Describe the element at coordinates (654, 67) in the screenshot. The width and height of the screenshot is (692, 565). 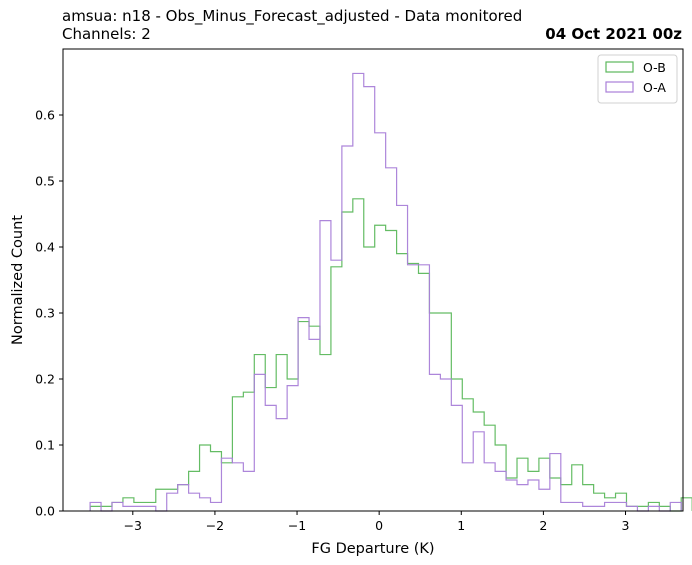
I see `legend-label: O-B` at that location.